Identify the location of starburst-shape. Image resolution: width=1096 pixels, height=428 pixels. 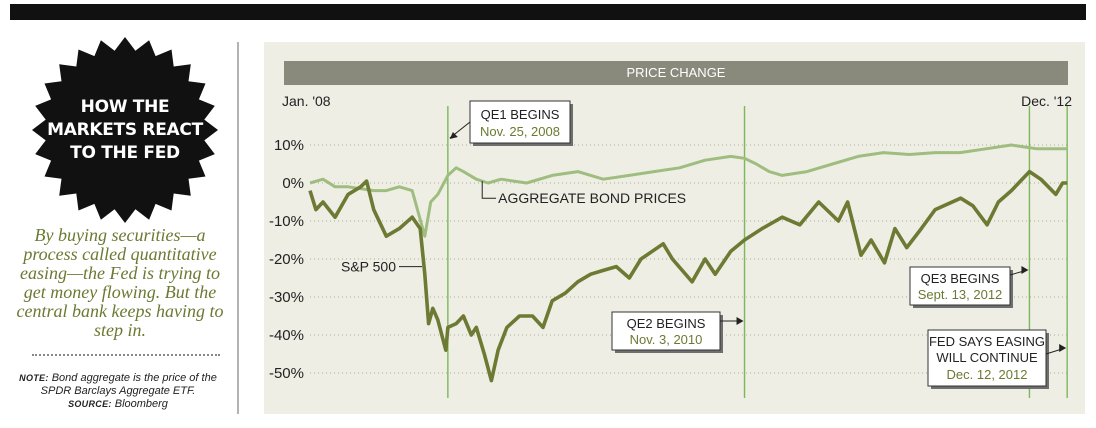
(125, 130).